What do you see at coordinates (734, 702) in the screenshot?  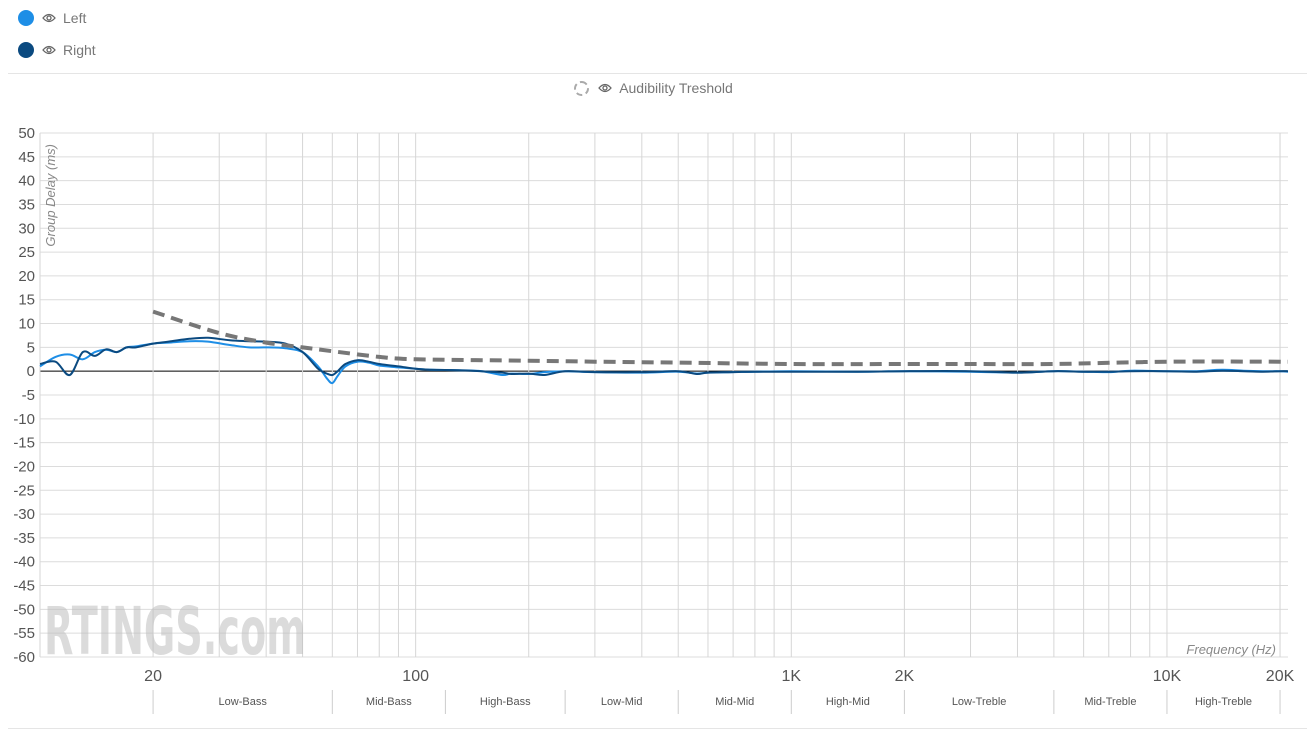 I see `band-label: Mid-Mid` at bounding box center [734, 702].